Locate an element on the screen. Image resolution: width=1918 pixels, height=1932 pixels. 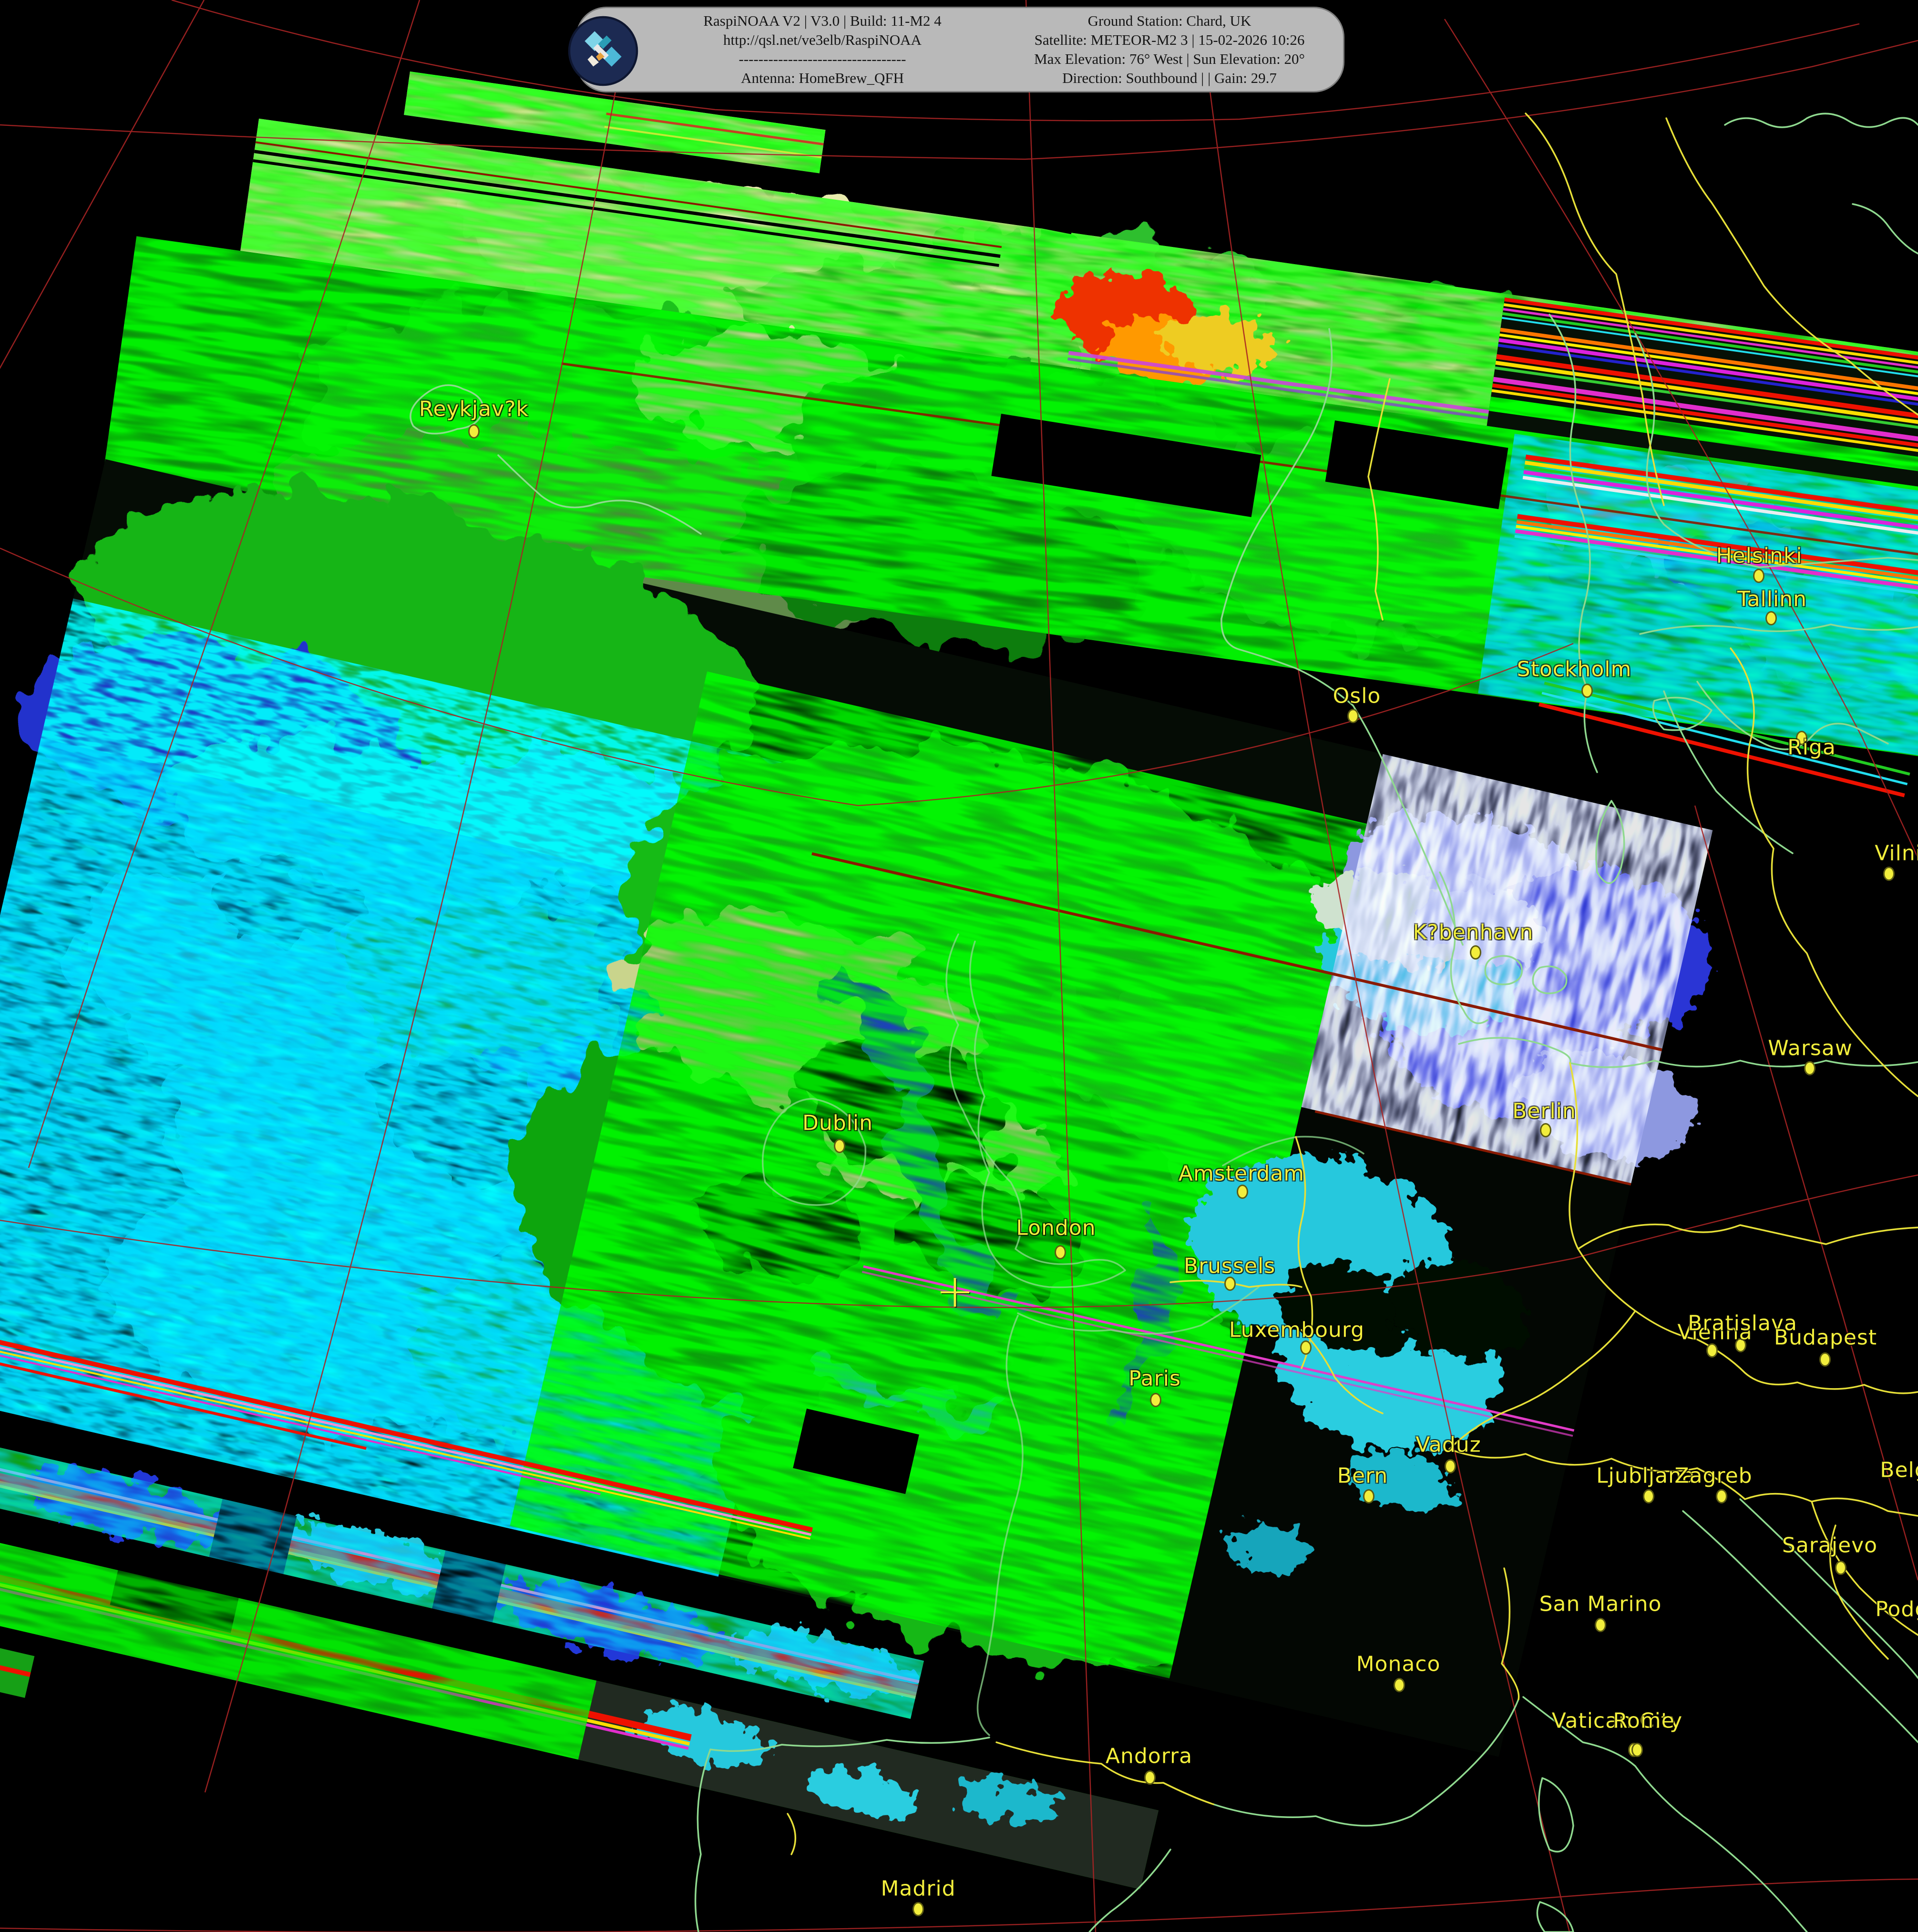
city-label-dublin: Dublin is located at coordinates (837, 1123).